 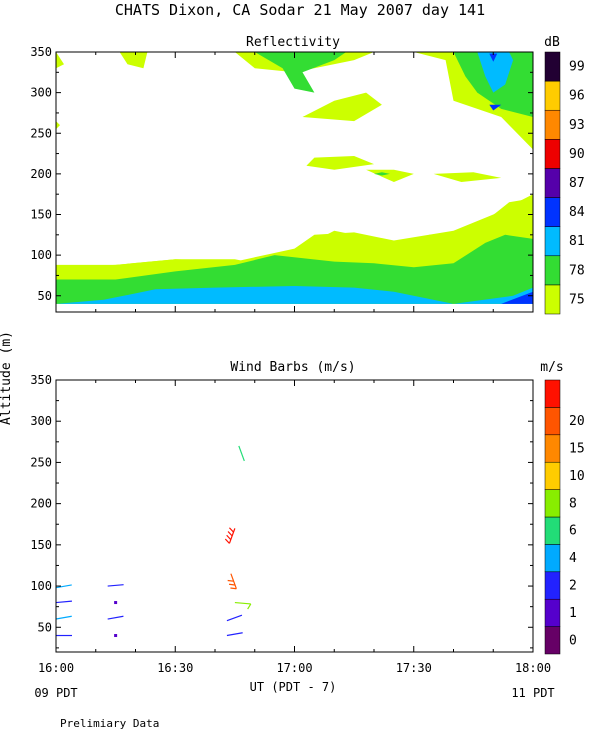 I want to click on refl-ytick-label-4: 250, so click(x=41, y=133).